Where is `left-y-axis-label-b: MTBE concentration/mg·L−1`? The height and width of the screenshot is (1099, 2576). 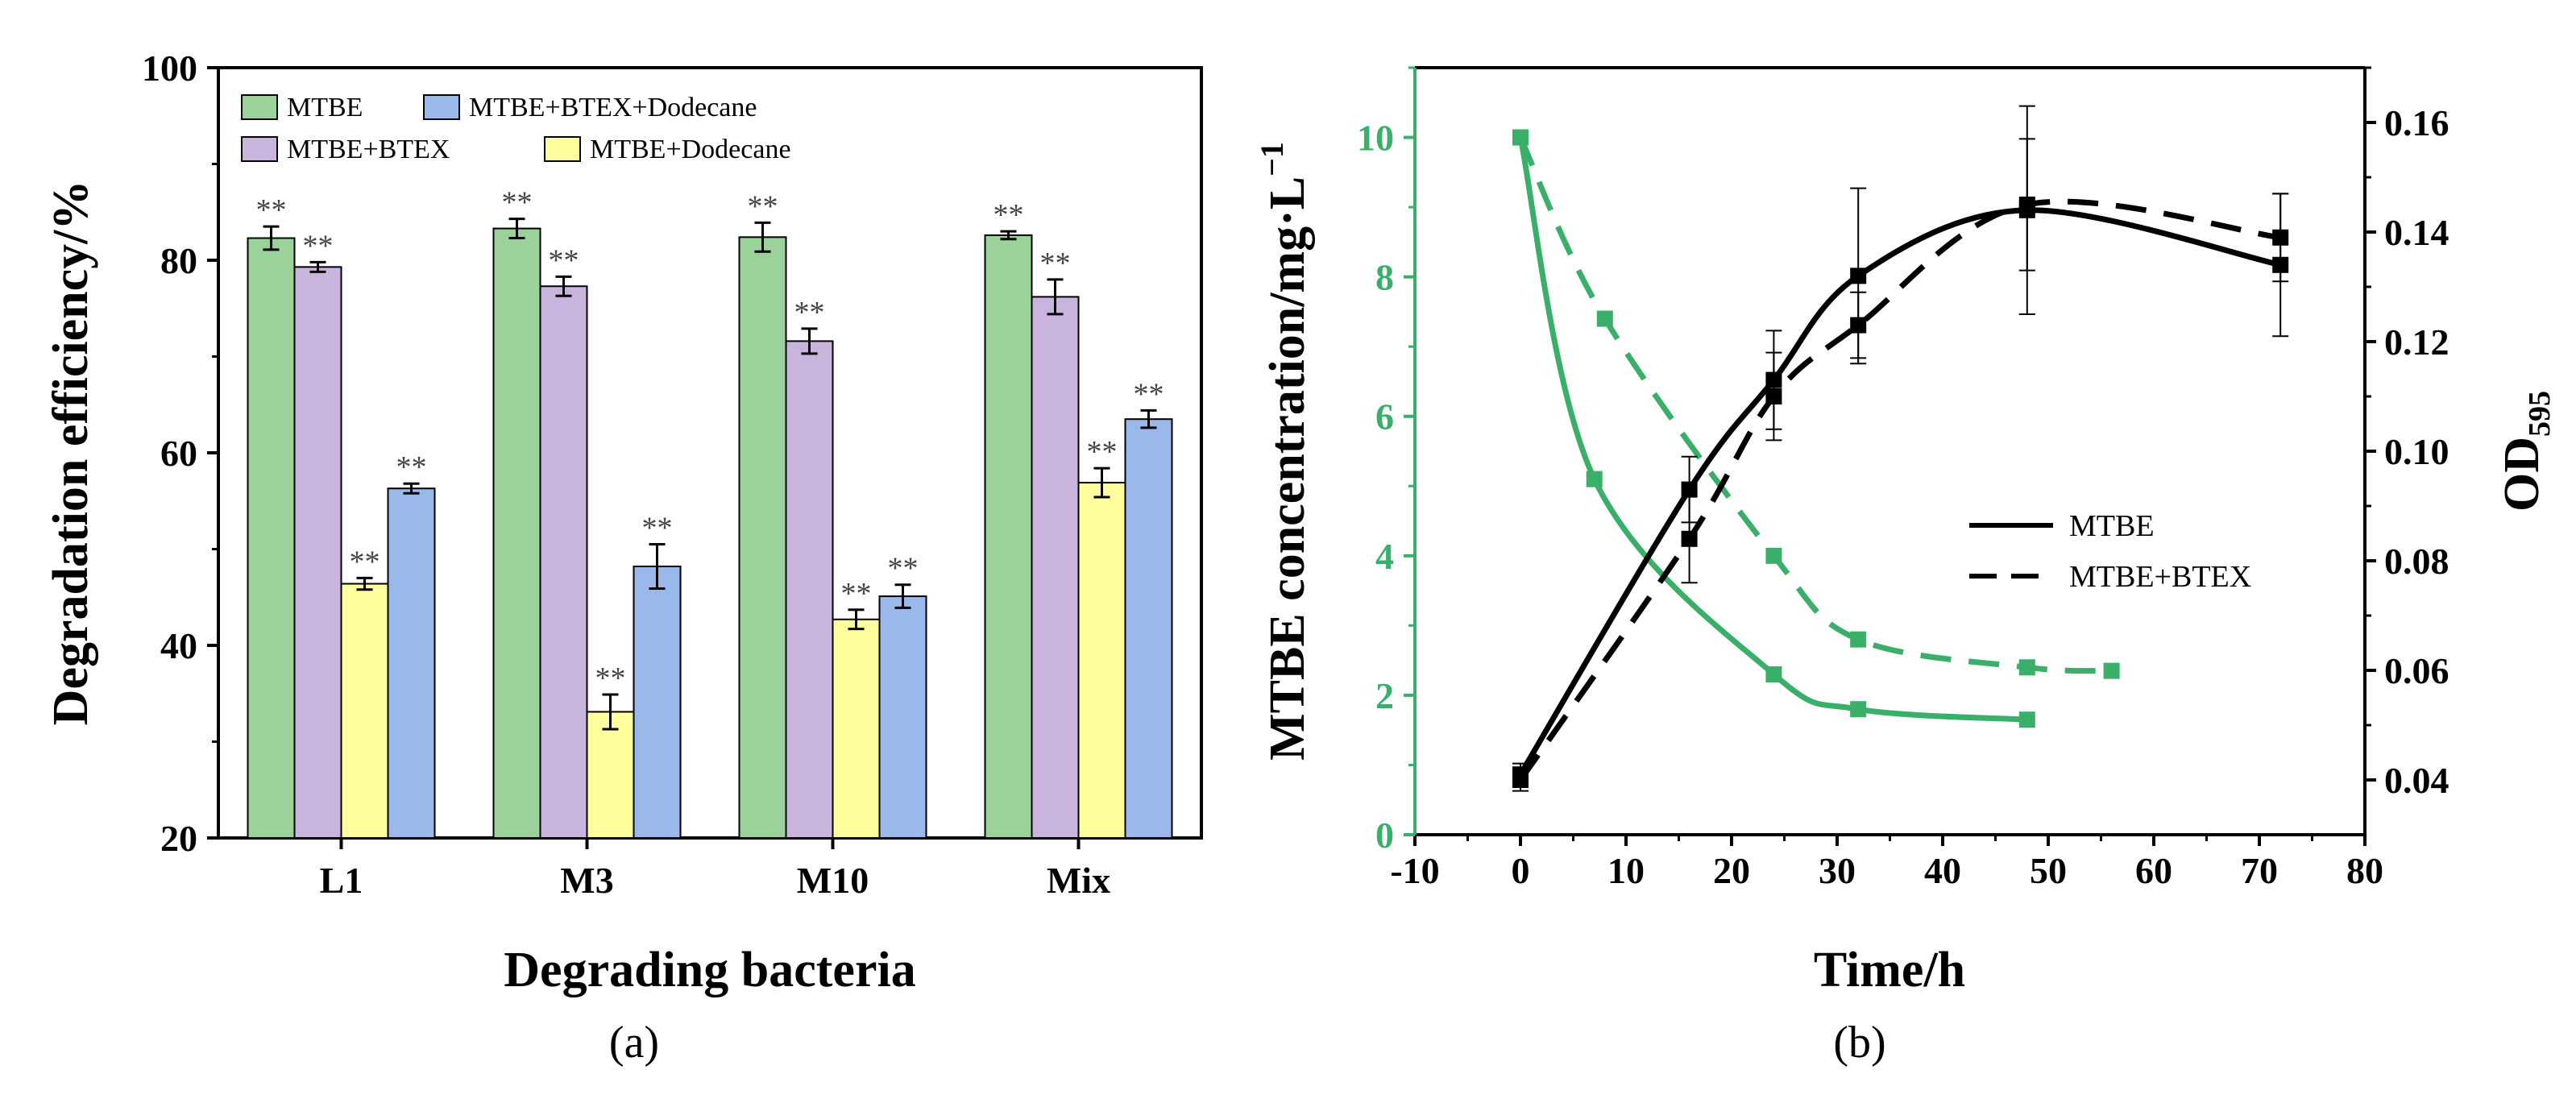 left-y-axis-label-b: MTBE concentration/mg·L−1 is located at coordinates (1284, 451).